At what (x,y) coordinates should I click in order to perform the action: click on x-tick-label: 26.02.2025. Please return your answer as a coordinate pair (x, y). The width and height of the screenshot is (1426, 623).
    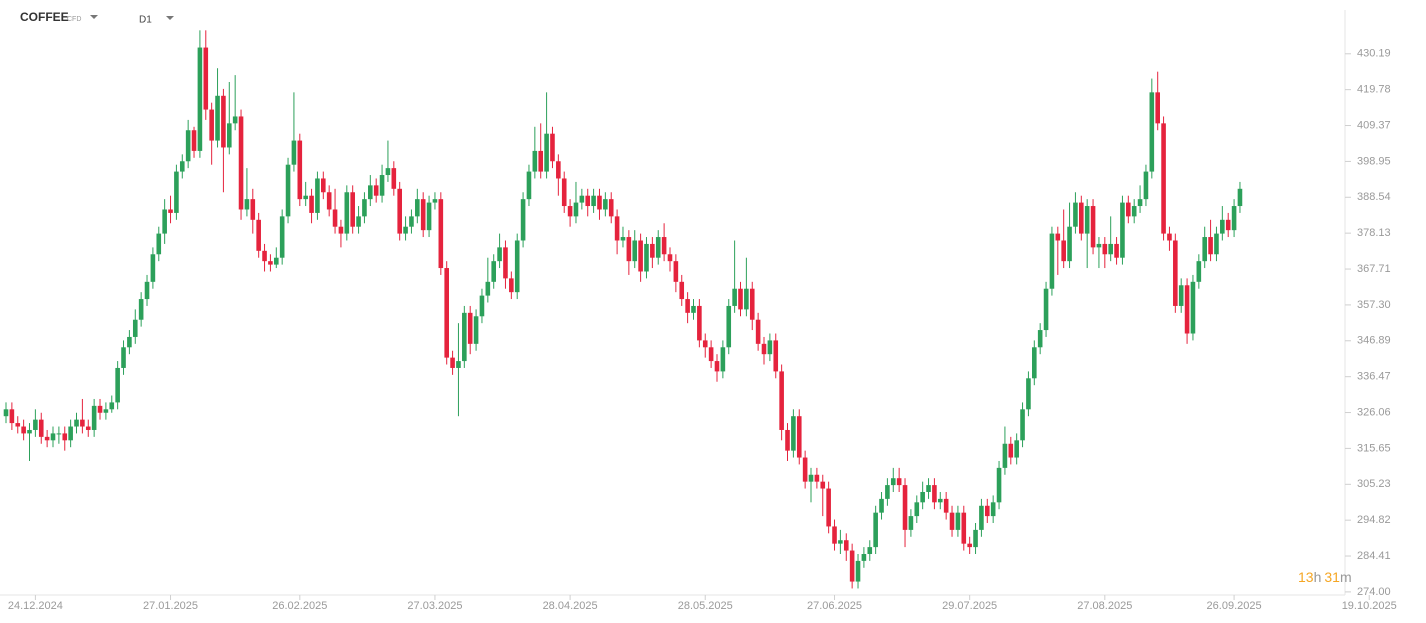
    Looking at the image, I should click on (299, 606).